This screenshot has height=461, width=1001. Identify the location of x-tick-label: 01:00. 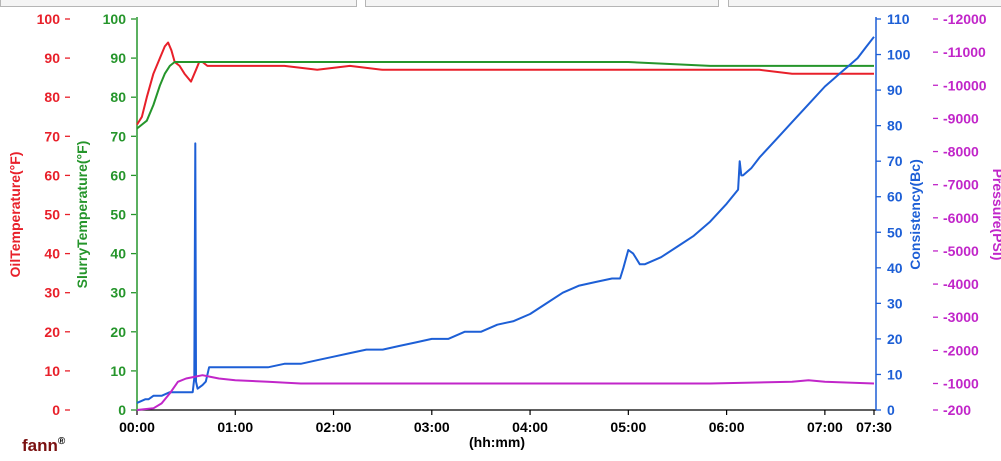
(235, 427).